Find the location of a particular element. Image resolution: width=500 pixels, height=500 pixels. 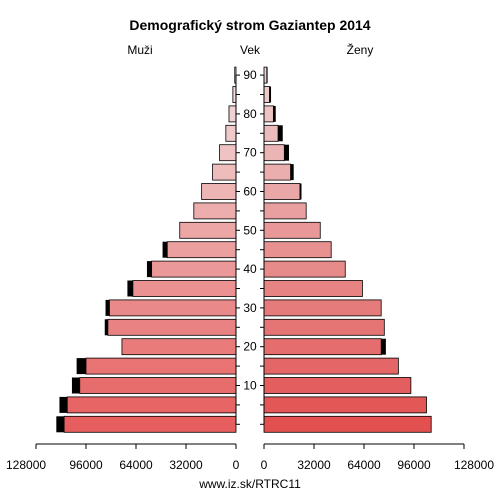

age-tick-label: 30 is located at coordinates (250, 308).